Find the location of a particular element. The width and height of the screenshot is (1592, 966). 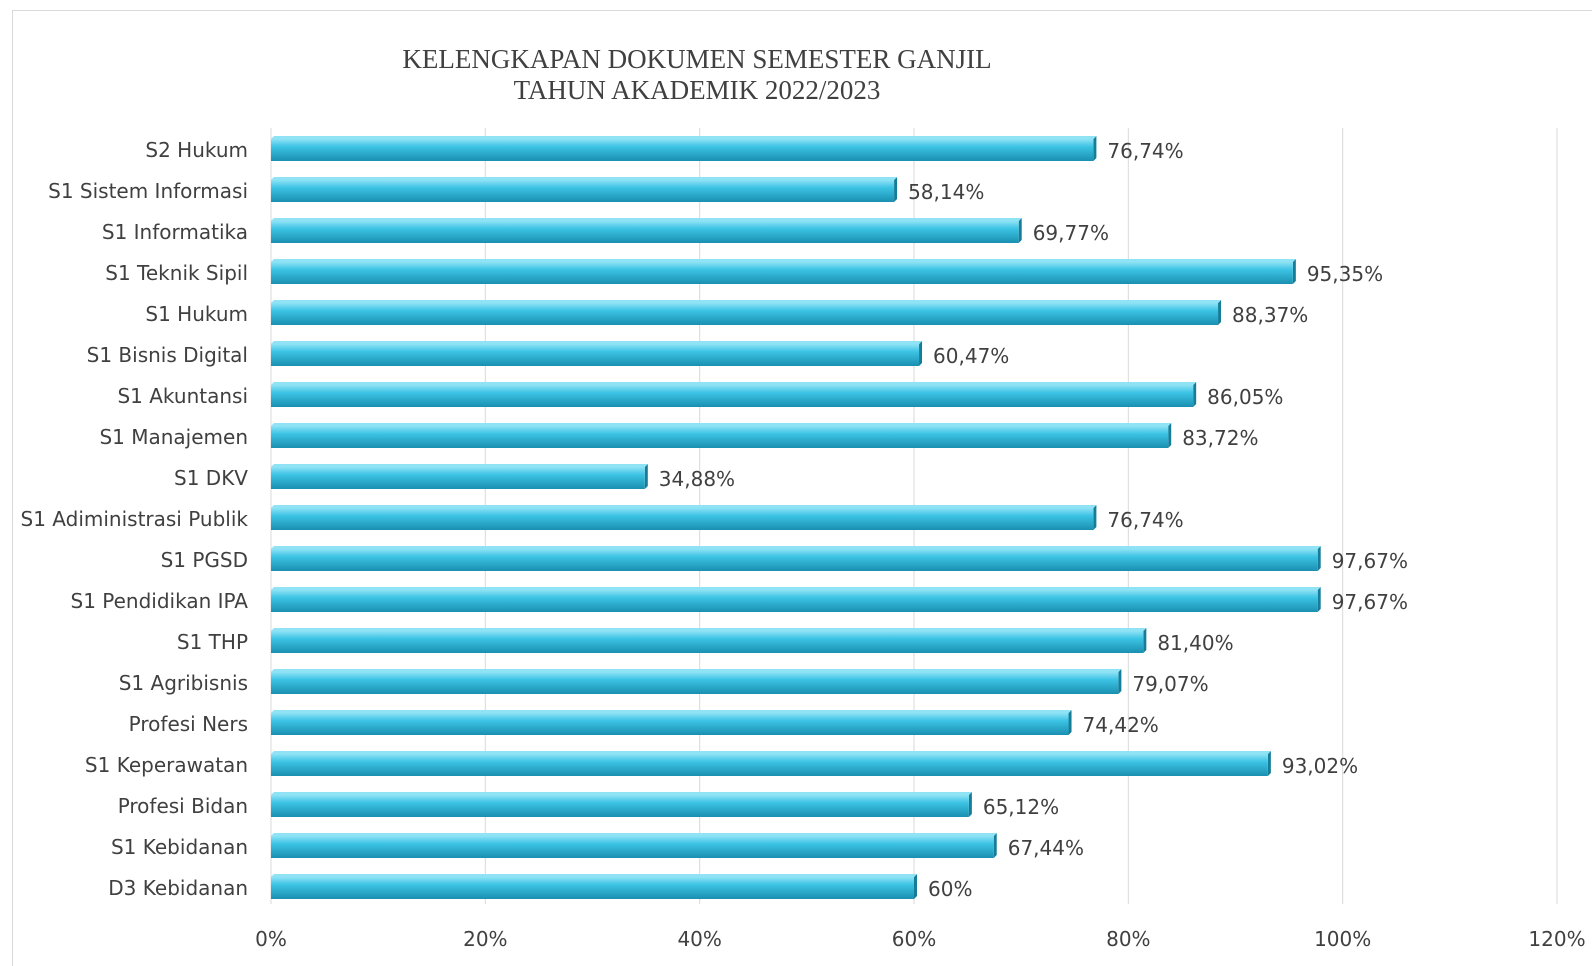

category-label: S1 Bisnis Digital is located at coordinates (167, 355).